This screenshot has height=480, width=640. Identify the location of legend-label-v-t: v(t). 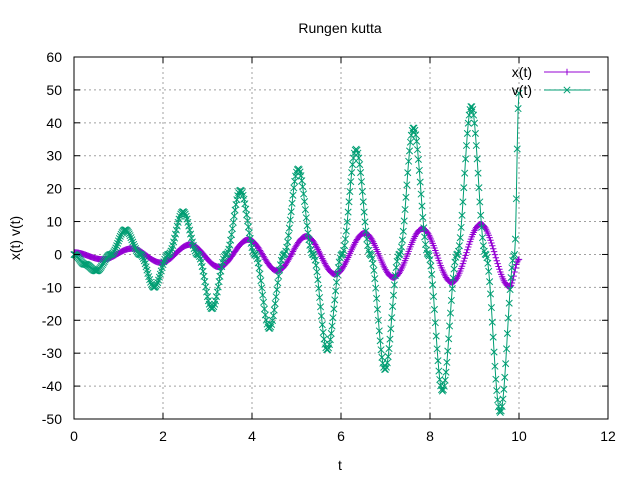
(522, 90).